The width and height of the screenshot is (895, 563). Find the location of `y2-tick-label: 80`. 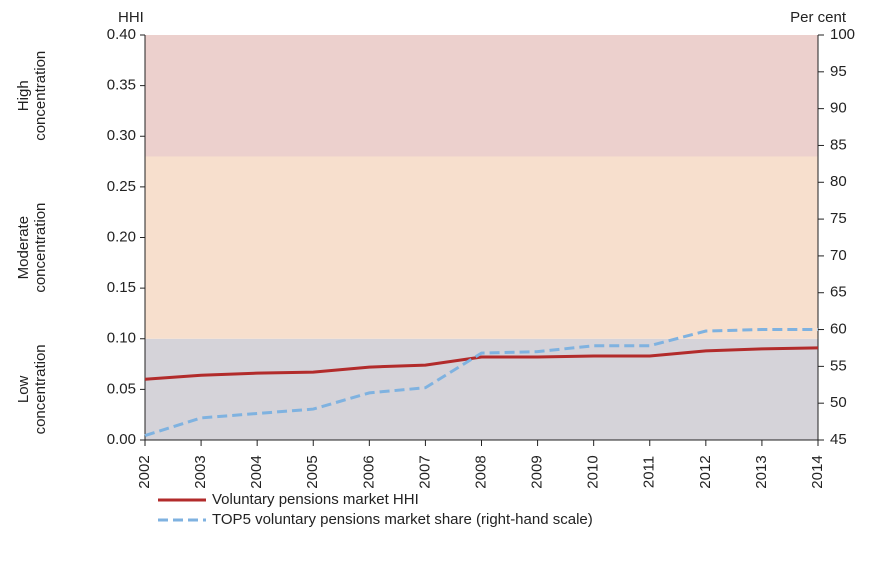

y2-tick-label: 80 is located at coordinates (838, 181).